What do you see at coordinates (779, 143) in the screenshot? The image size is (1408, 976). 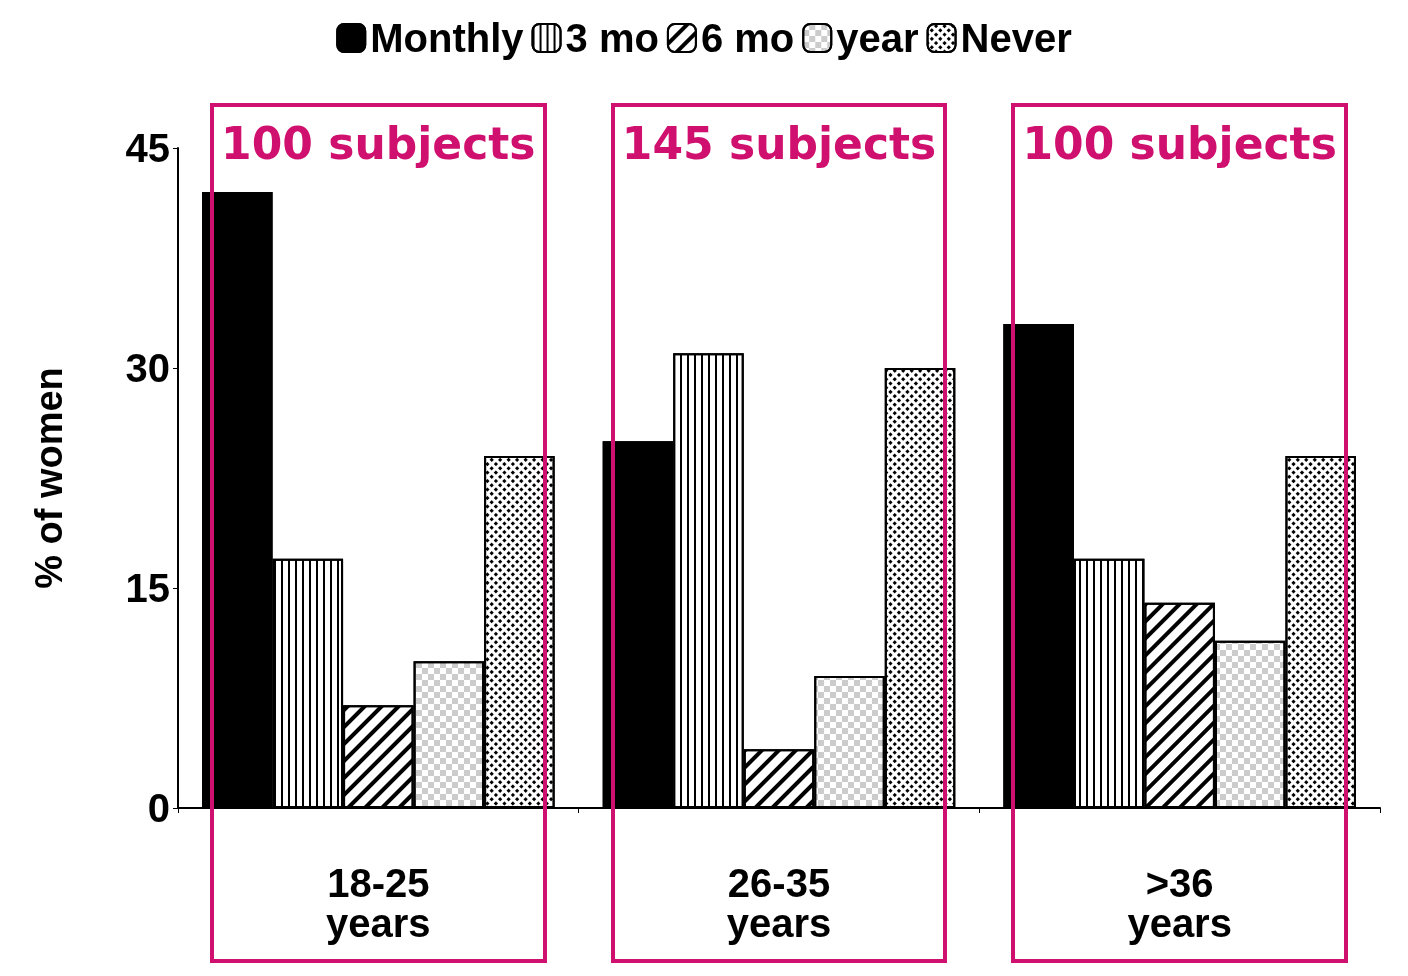 I see `annotation: 145 subjects` at bounding box center [779, 143].